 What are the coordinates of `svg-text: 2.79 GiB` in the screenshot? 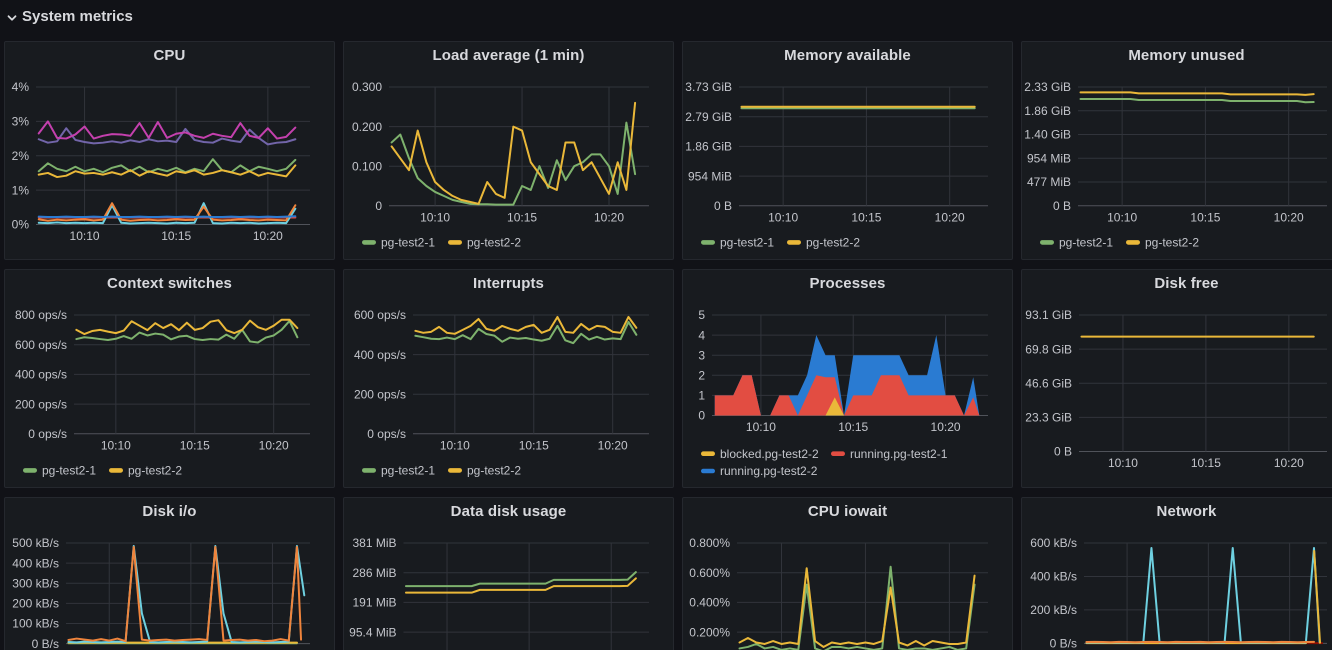 It's located at (708, 117).